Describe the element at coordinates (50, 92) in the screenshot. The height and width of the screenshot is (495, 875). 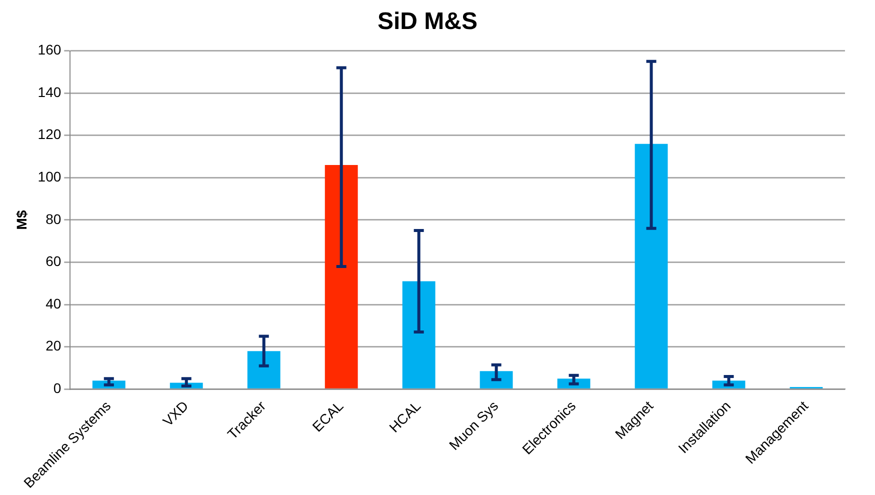
I see `y-tick-label: 140` at that location.